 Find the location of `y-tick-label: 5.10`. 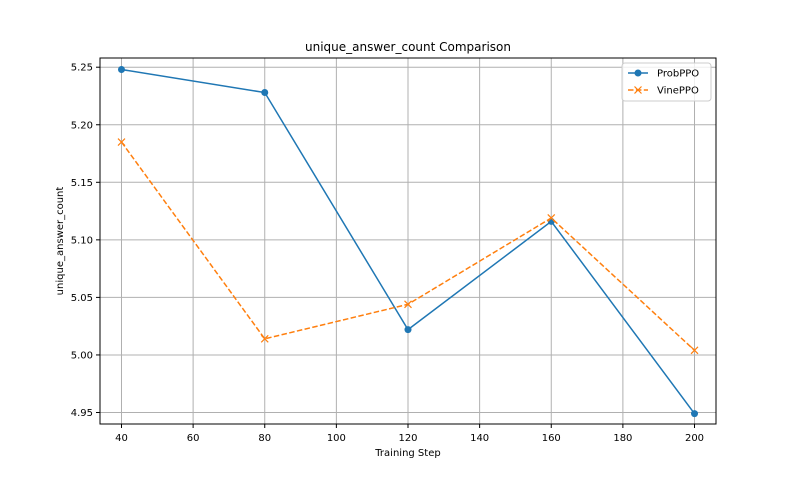

y-tick-label: 5.10 is located at coordinates (82, 240).